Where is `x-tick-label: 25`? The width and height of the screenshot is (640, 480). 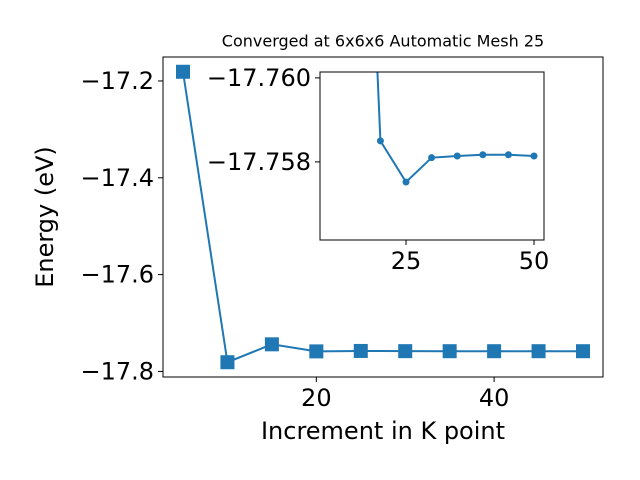 x-tick-label: 25 is located at coordinates (406, 261).